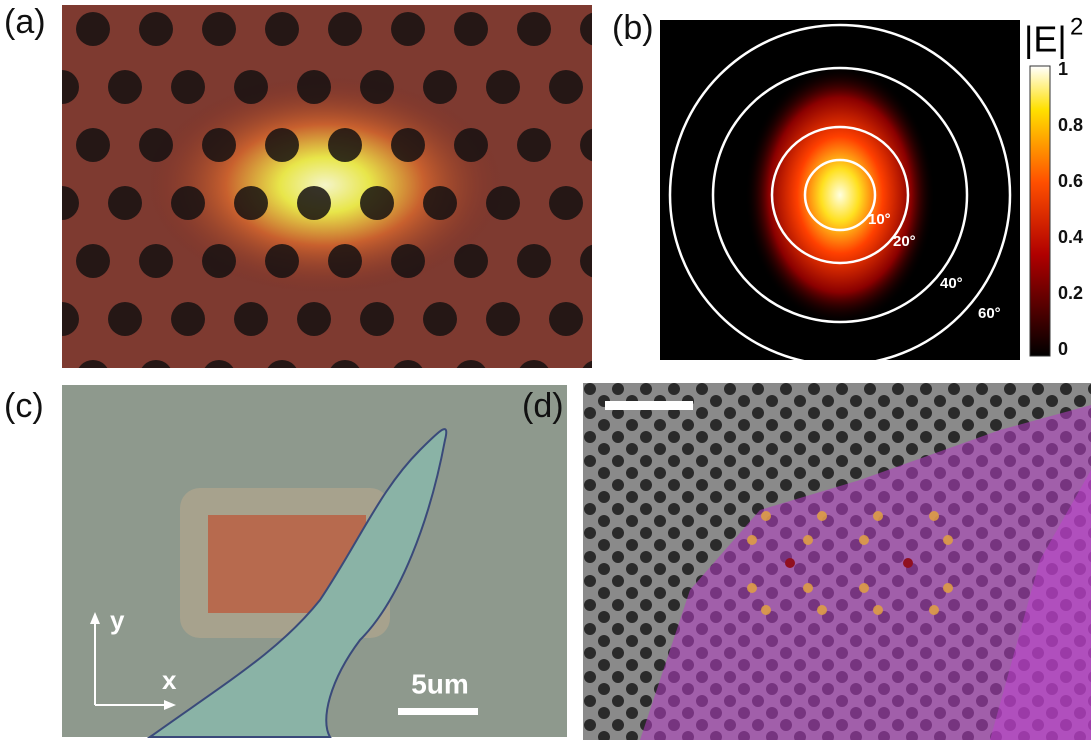  Describe the element at coordinates (904, 241) in the screenshot. I see `angle-label: 20°` at that location.